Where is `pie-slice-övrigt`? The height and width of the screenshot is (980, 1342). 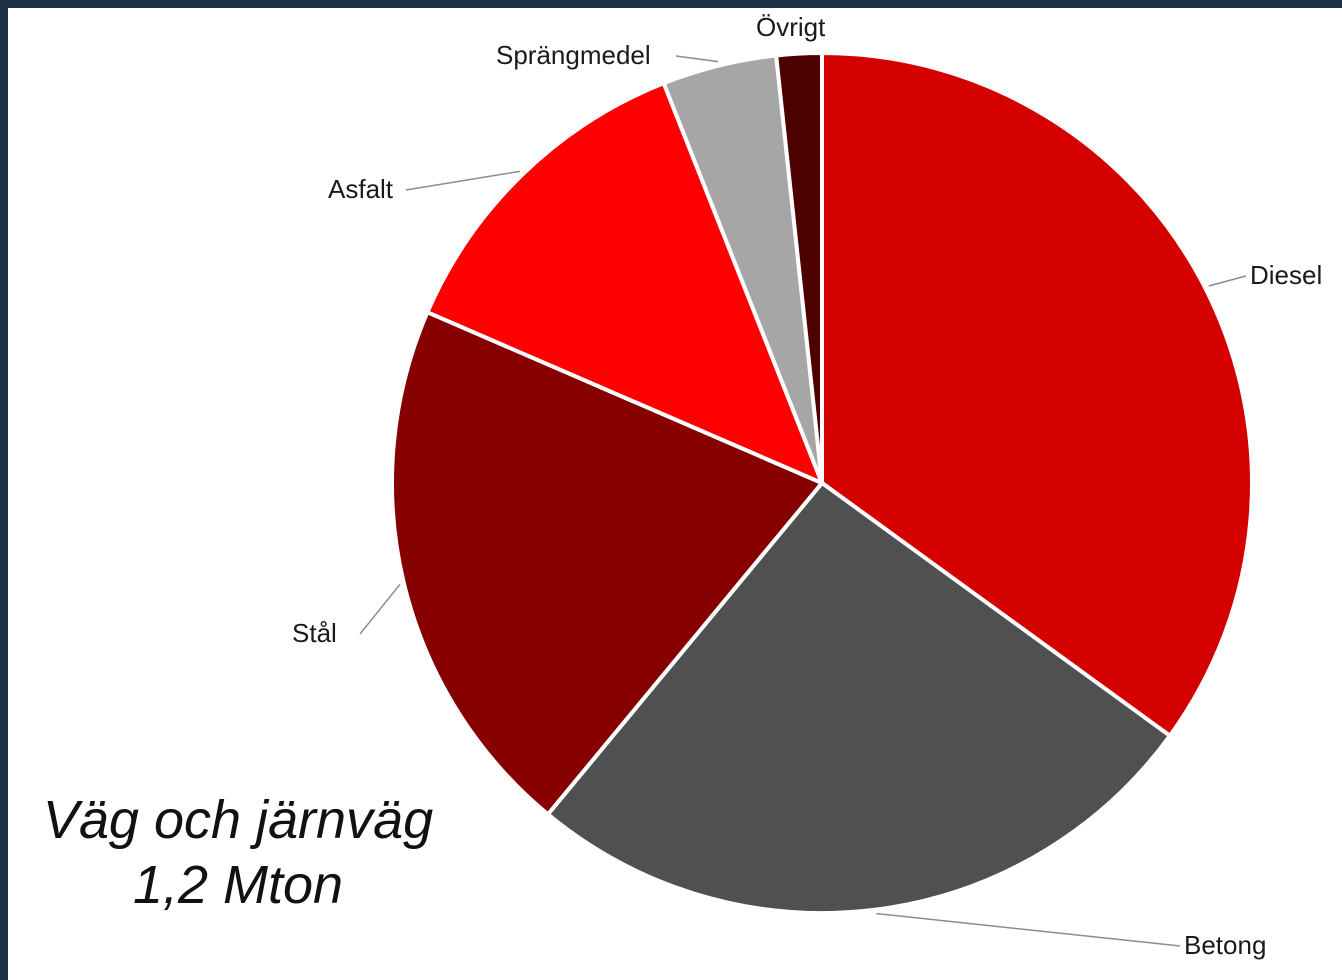 pie-slice-övrigt is located at coordinates (799, 268).